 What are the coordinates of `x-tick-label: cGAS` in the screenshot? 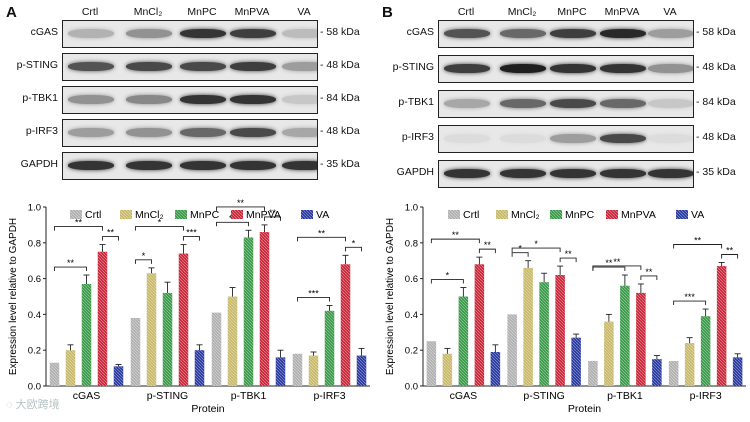 It's located at (86, 396).